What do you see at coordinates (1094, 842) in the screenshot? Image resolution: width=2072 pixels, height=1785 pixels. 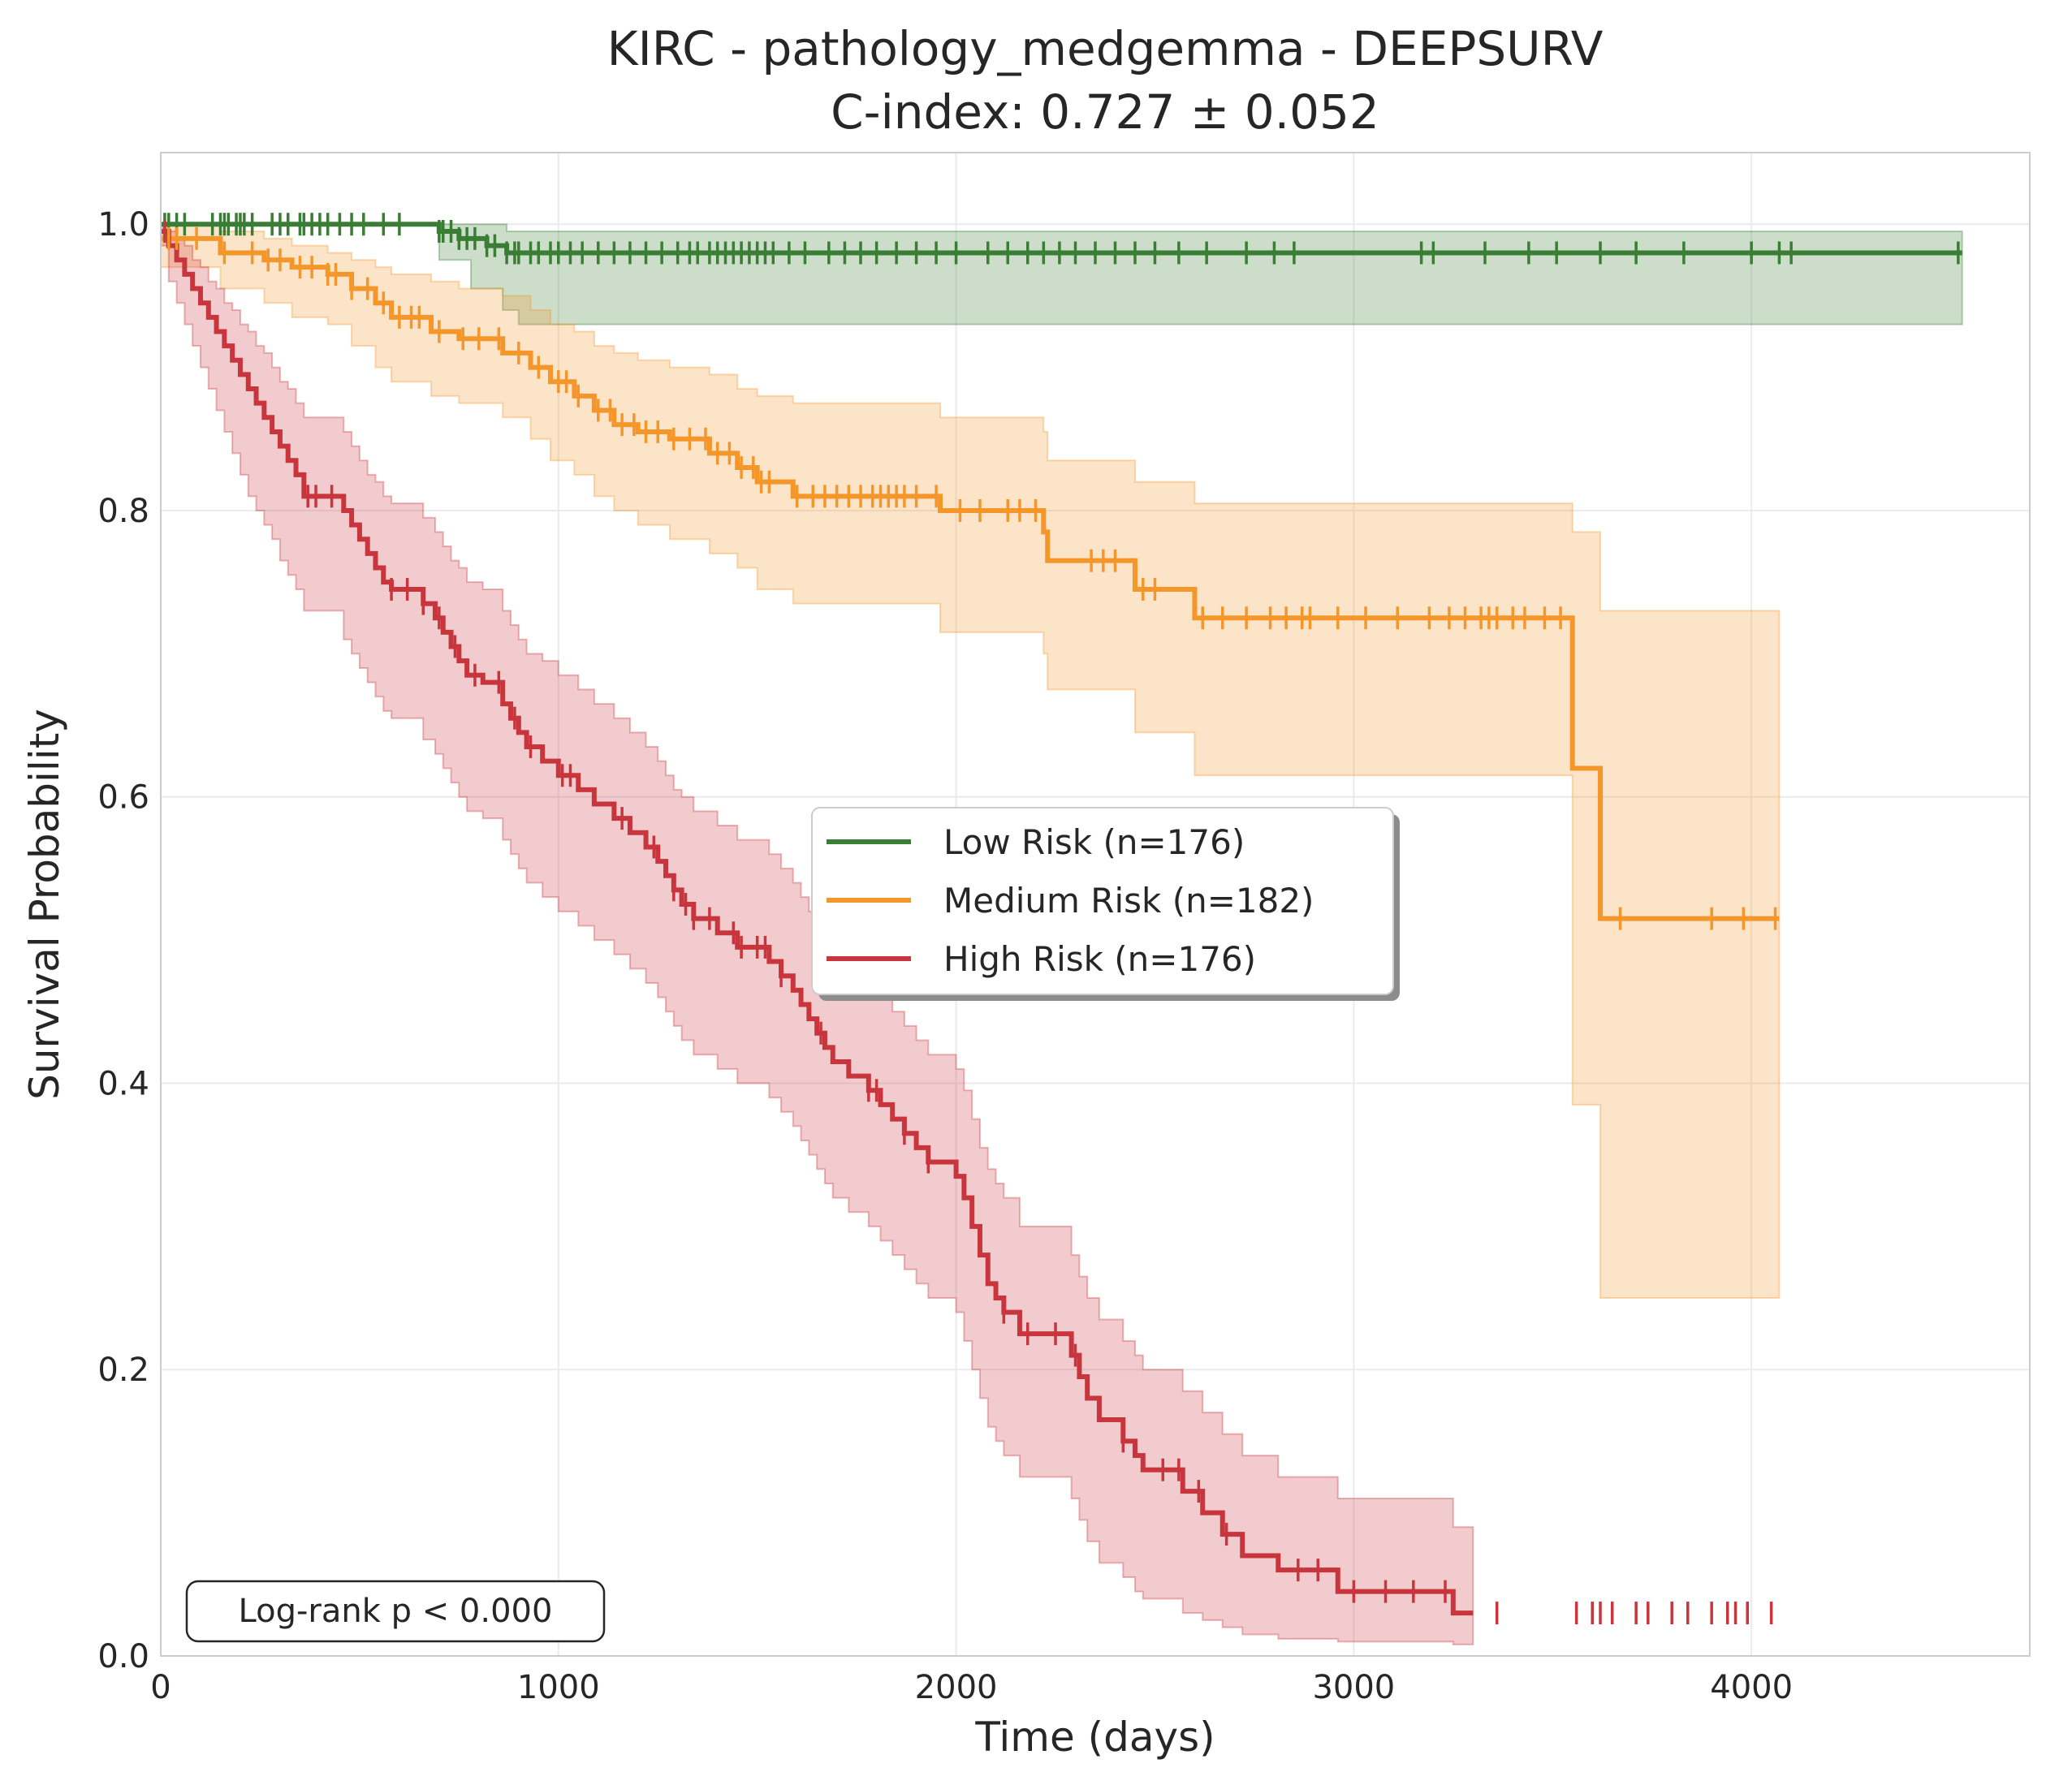 I see `legend-label-low-risk: Low Risk (n=176)` at bounding box center [1094, 842].